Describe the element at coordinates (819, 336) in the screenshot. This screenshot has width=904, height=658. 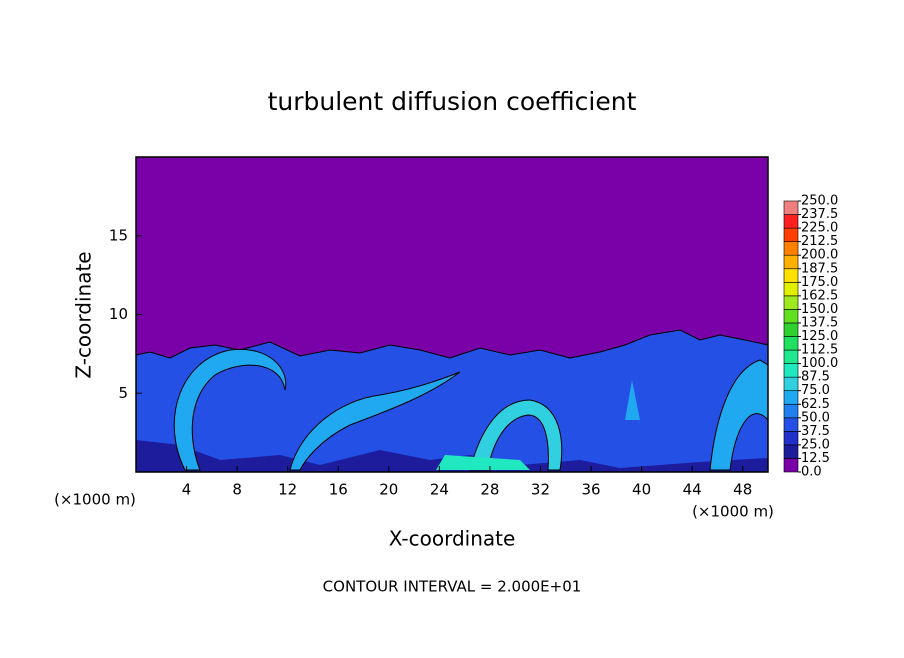
I see `colorbar-label: 125.0` at that location.